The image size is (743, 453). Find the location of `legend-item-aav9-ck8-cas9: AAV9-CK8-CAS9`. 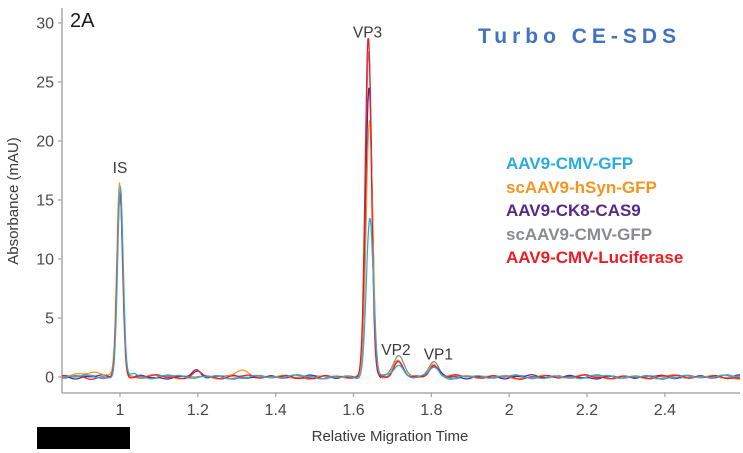

legend-item-aav9-ck8-cas9: AAV9-CK8-CAS9 is located at coordinates (573, 210).